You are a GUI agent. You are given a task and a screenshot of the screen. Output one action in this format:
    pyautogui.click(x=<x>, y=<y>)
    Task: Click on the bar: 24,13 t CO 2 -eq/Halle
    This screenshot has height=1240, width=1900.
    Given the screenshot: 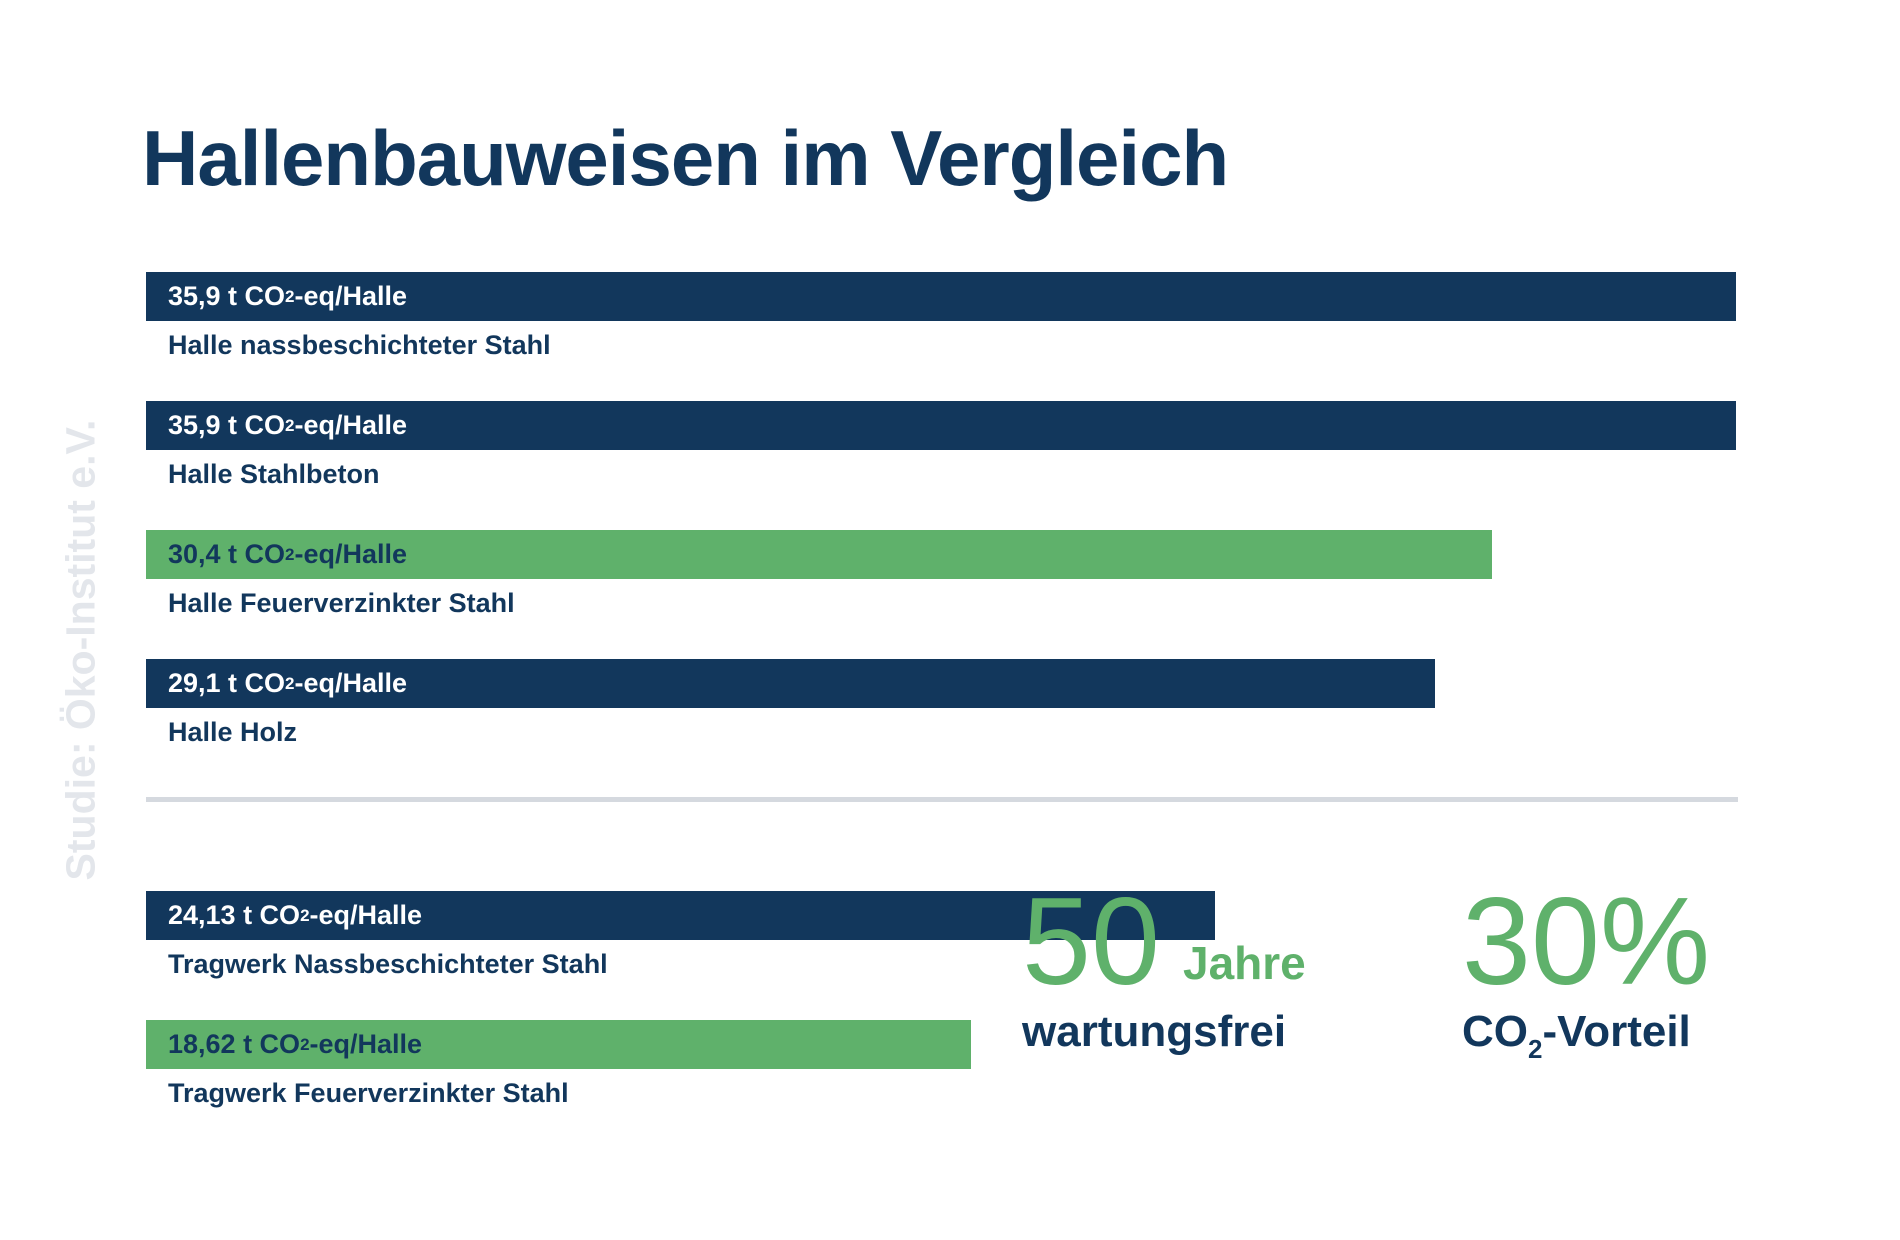 What is the action you would take?
    pyautogui.click(x=680, y=915)
    